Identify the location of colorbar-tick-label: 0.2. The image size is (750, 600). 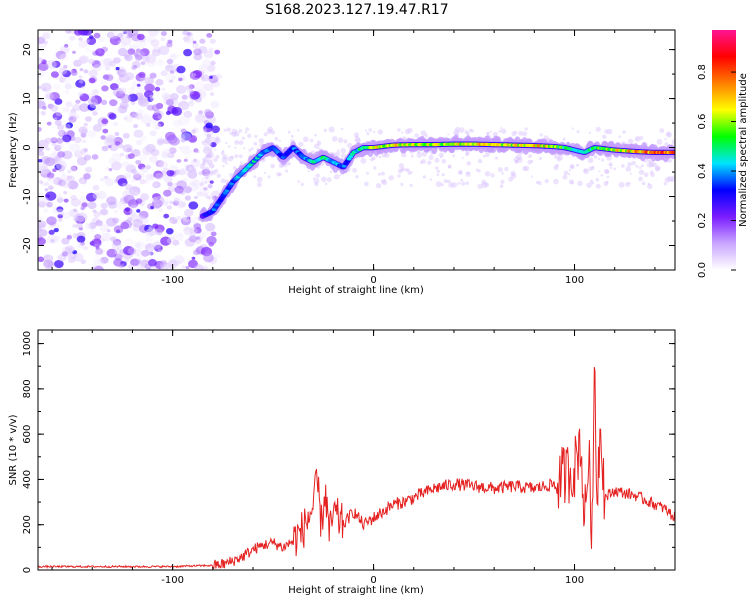
(702, 221).